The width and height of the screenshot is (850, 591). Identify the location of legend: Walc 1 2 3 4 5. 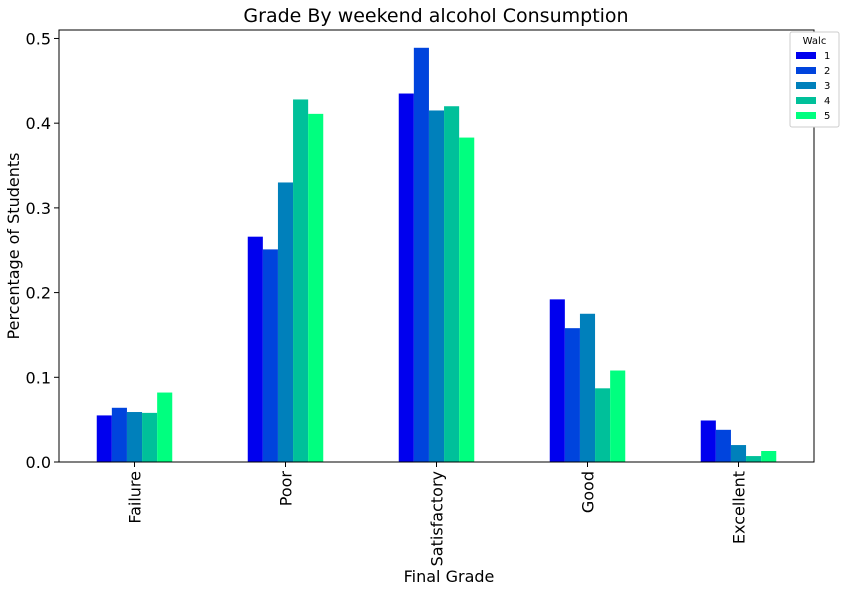
(814, 79).